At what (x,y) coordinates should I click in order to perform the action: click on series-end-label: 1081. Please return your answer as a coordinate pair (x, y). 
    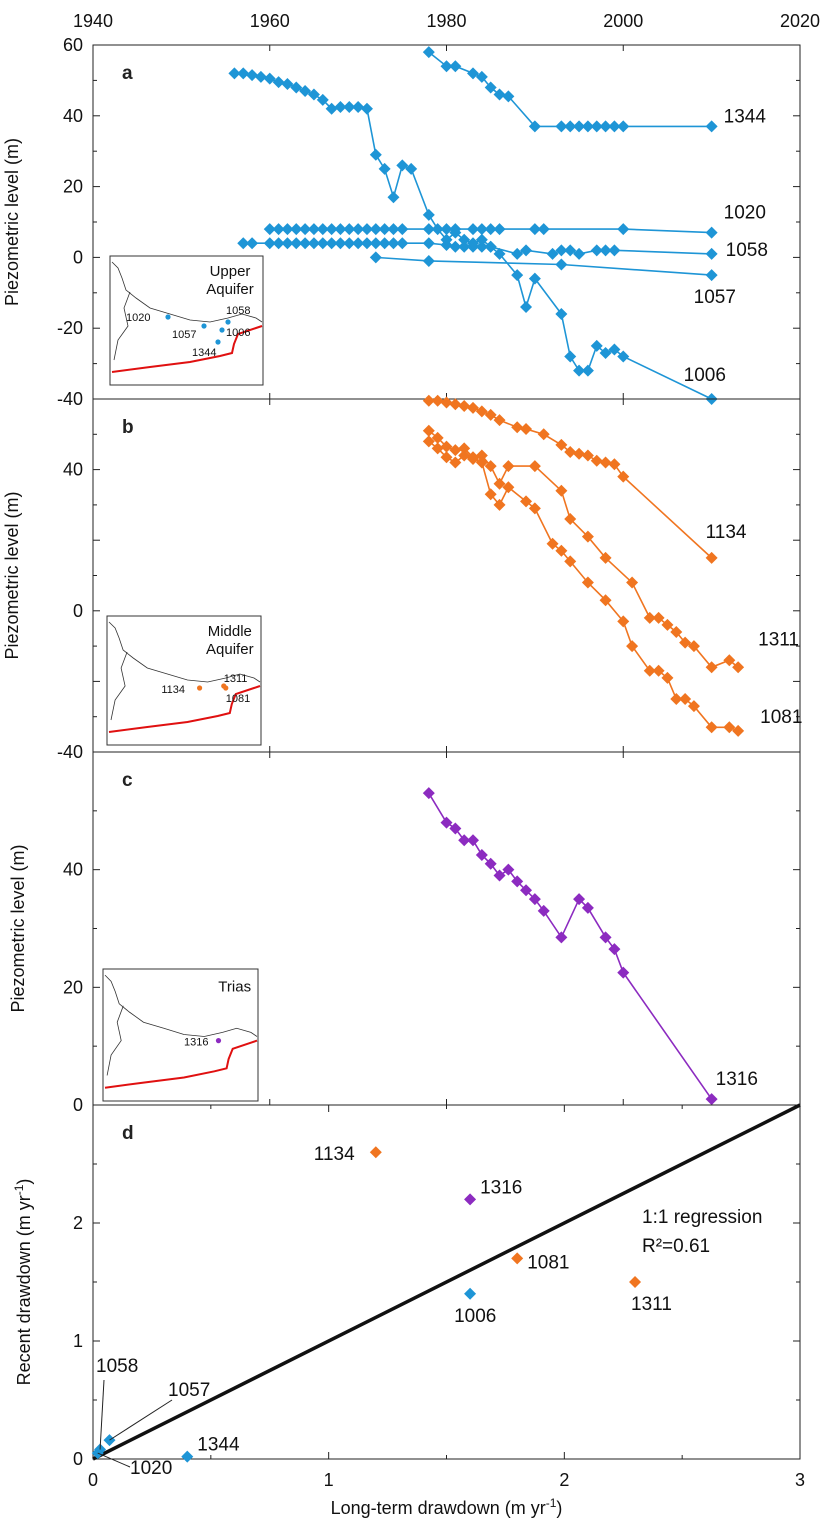
    Looking at the image, I should click on (781, 717).